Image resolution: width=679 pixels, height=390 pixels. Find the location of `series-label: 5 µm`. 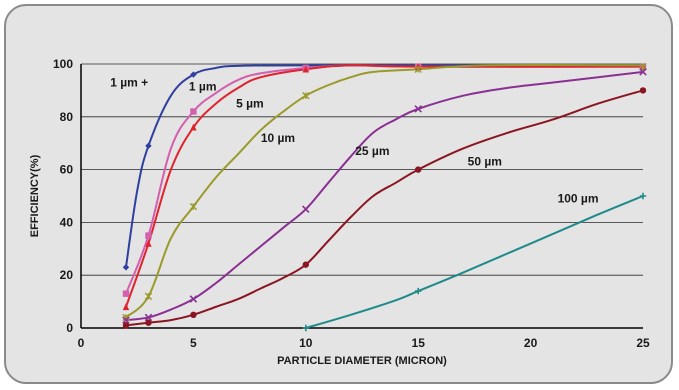

series-label: 5 µm is located at coordinates (250, 104).